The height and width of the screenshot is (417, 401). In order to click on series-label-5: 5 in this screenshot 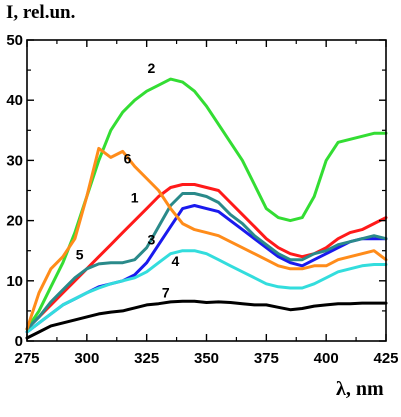, I will do `click(80, 255)`.